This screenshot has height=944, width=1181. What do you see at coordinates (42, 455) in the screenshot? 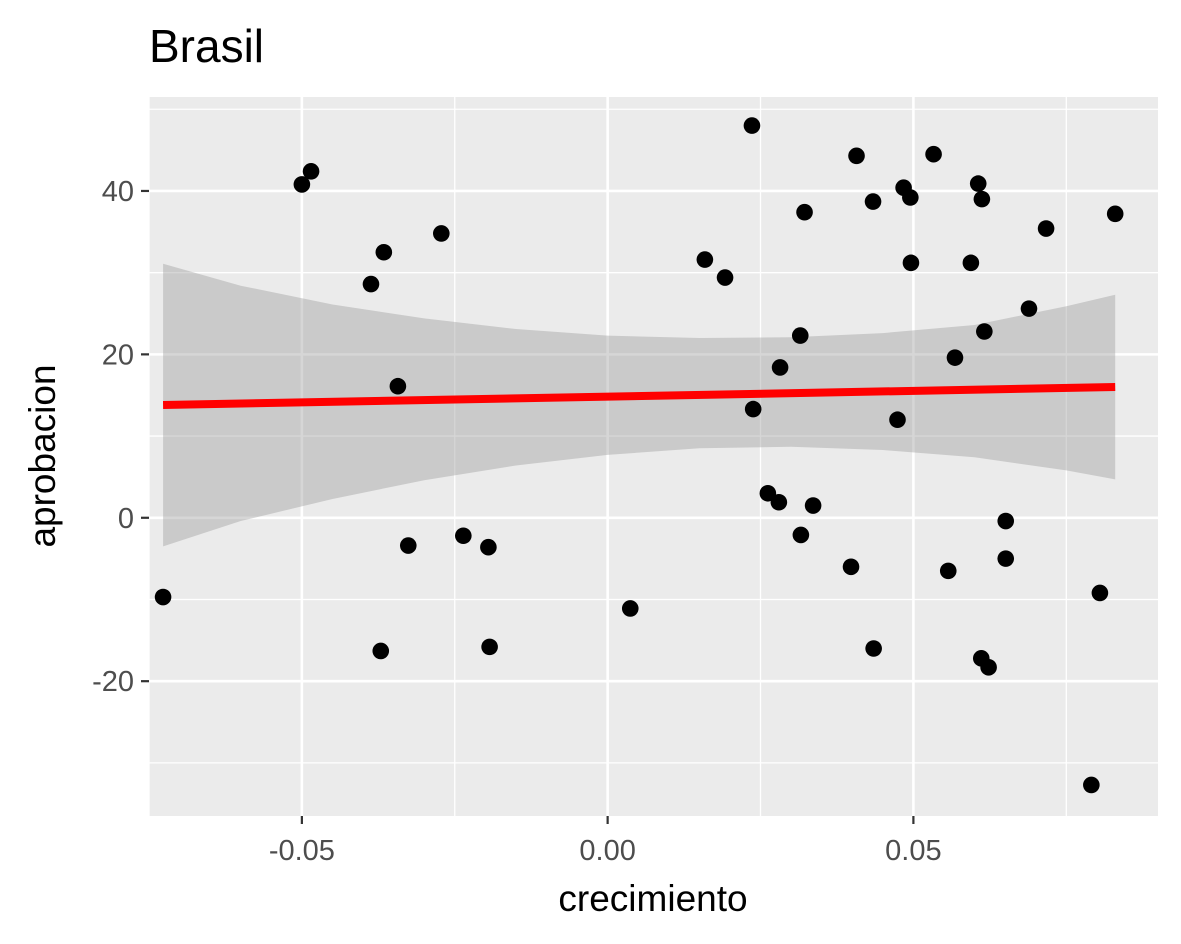
I see `y-axis-title: aprobacion` at bounding box center [42, 455].